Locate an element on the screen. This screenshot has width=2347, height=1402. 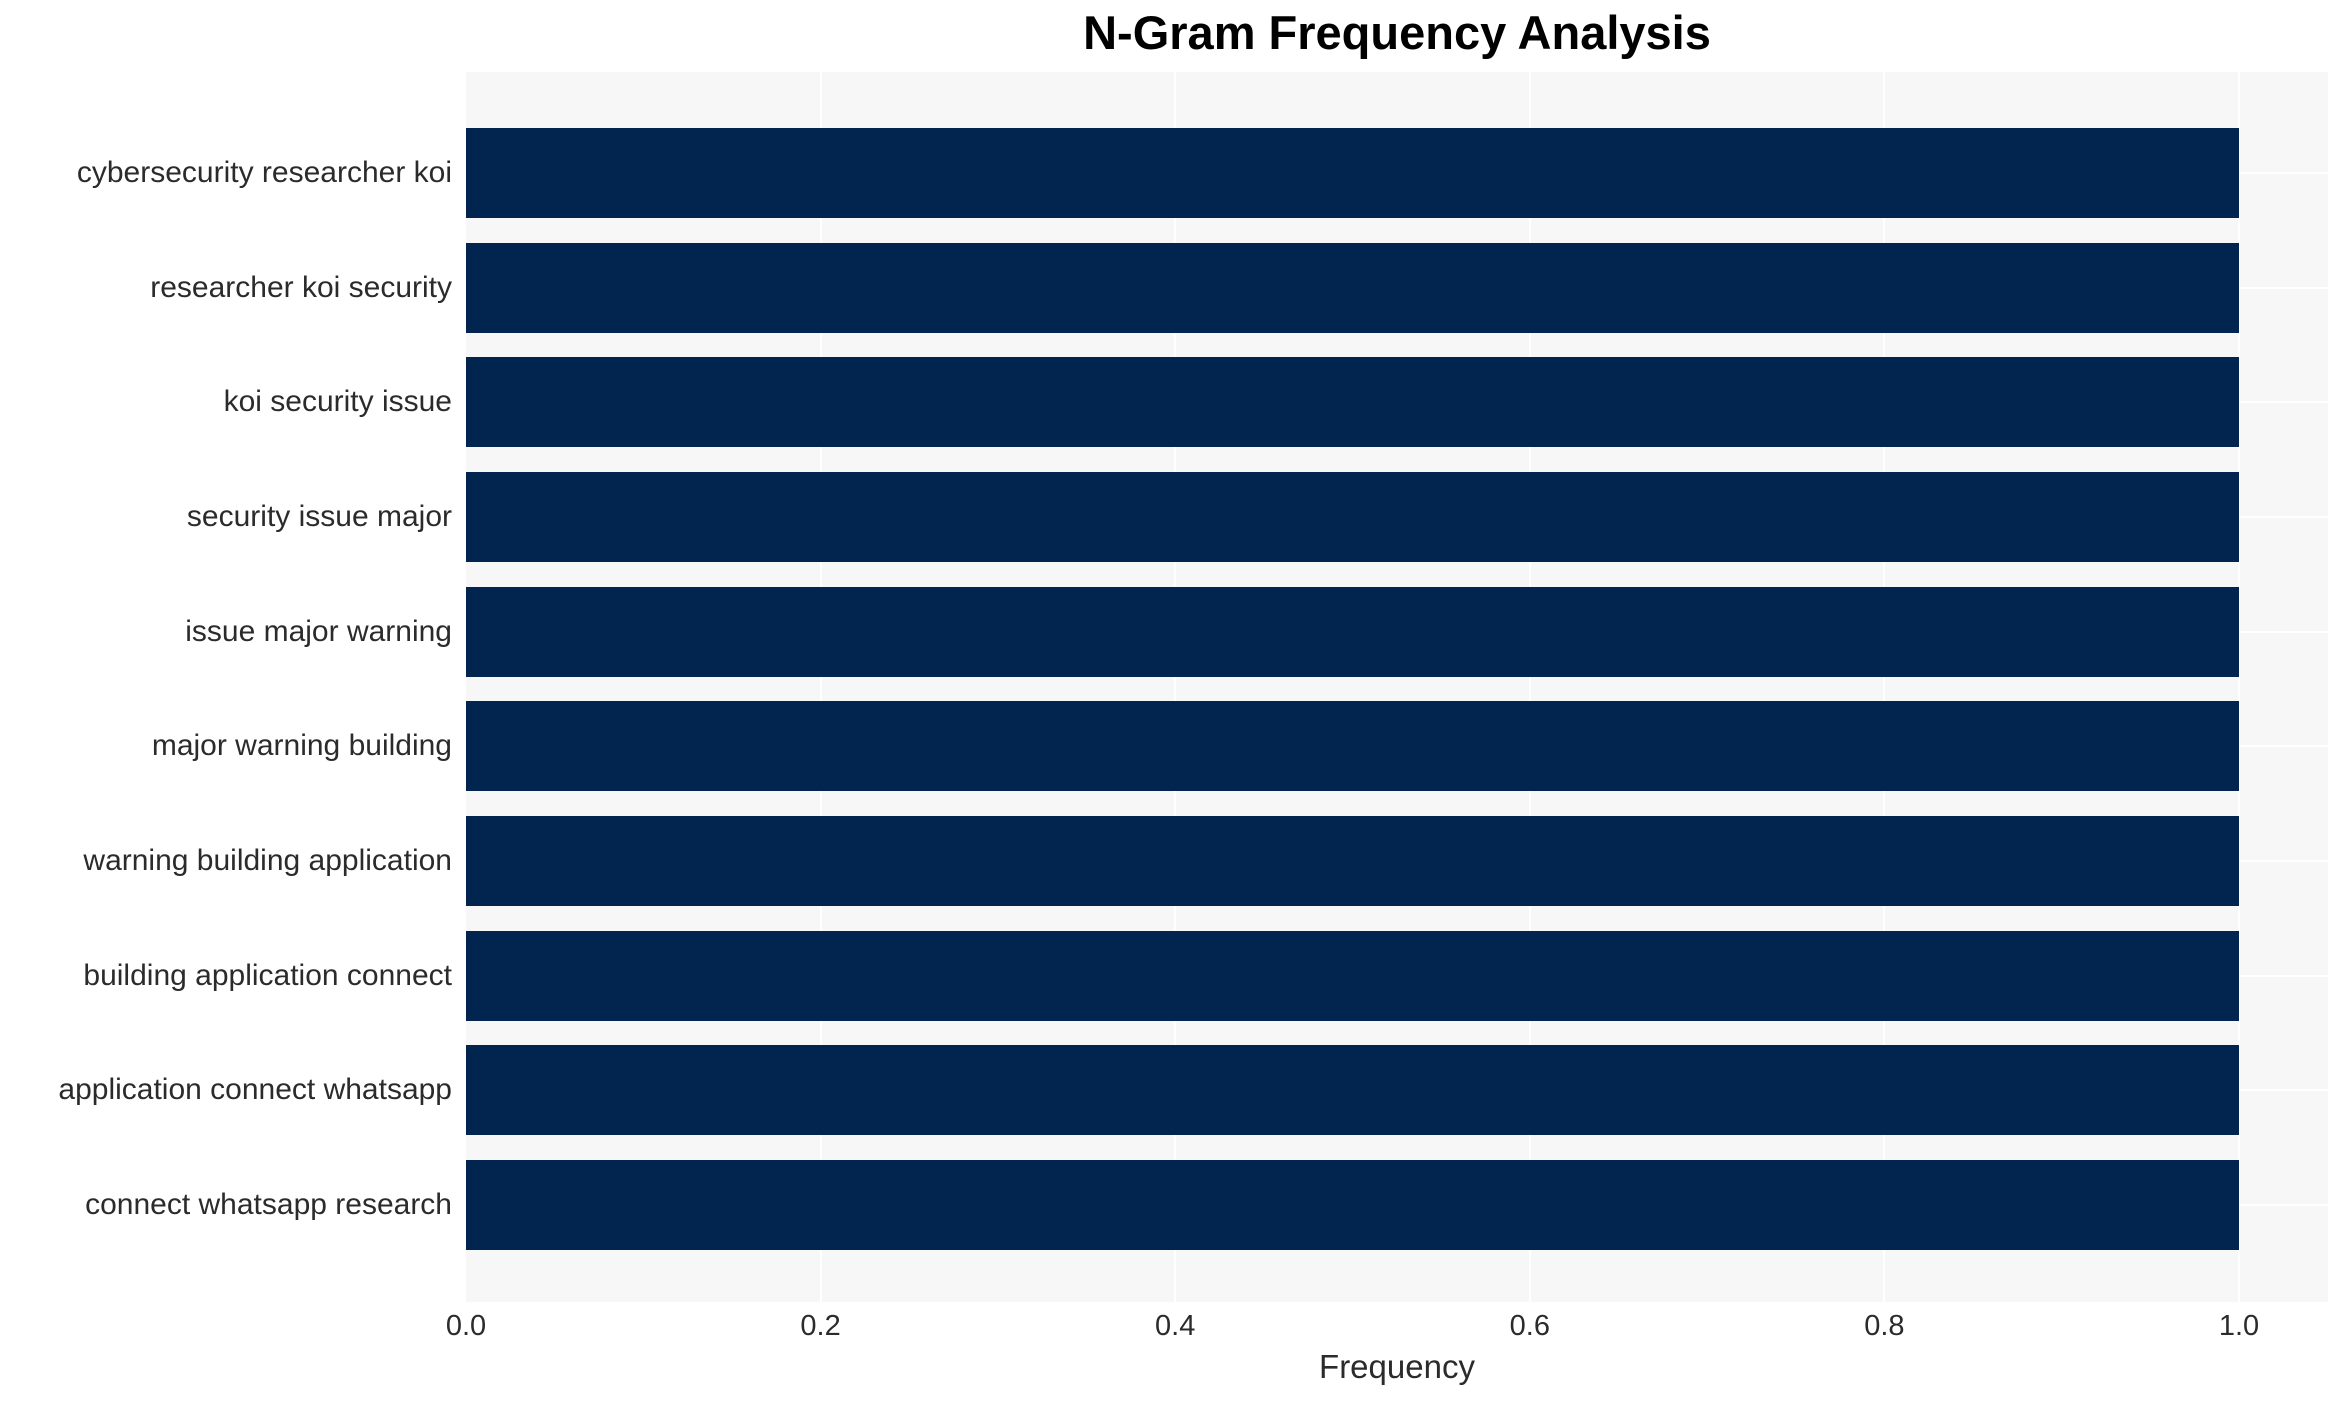
x-axis-tick-label: 0.8 is located at coordinates (1884, 1326).